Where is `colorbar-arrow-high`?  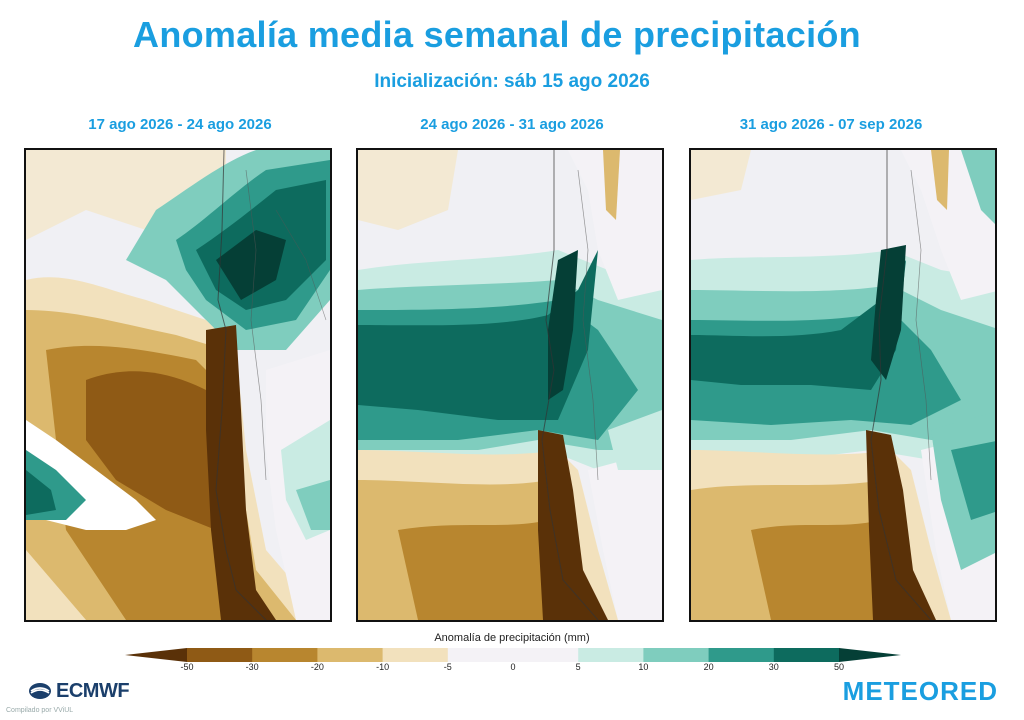 colorbar-arrow-high is located at coordinates (870, 655).